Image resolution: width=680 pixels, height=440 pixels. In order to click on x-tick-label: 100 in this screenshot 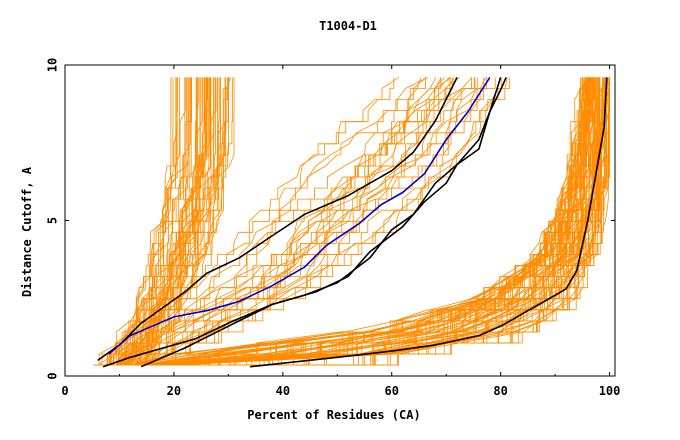, I will do `click(610, 391)`.